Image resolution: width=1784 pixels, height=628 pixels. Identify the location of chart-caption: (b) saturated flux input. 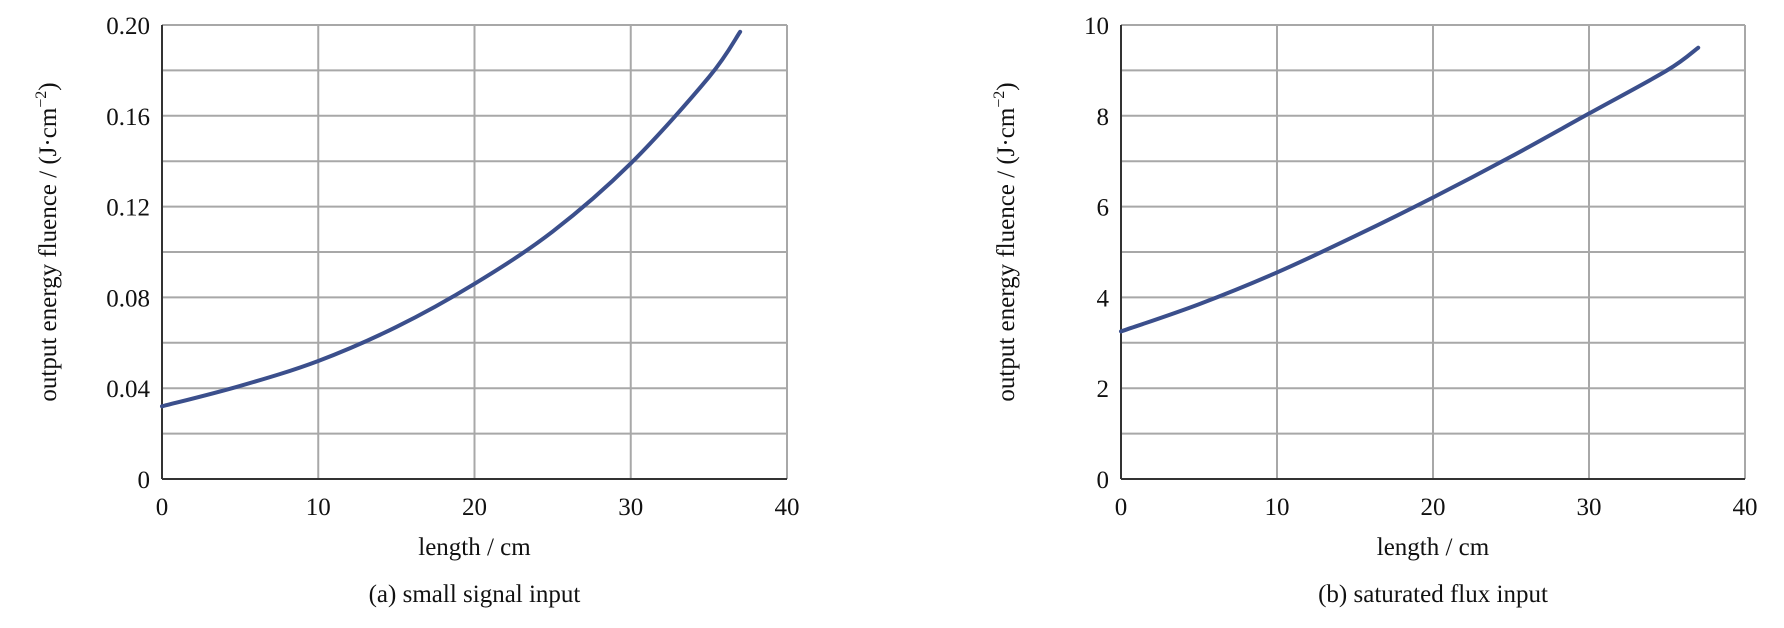
(1433, 594).